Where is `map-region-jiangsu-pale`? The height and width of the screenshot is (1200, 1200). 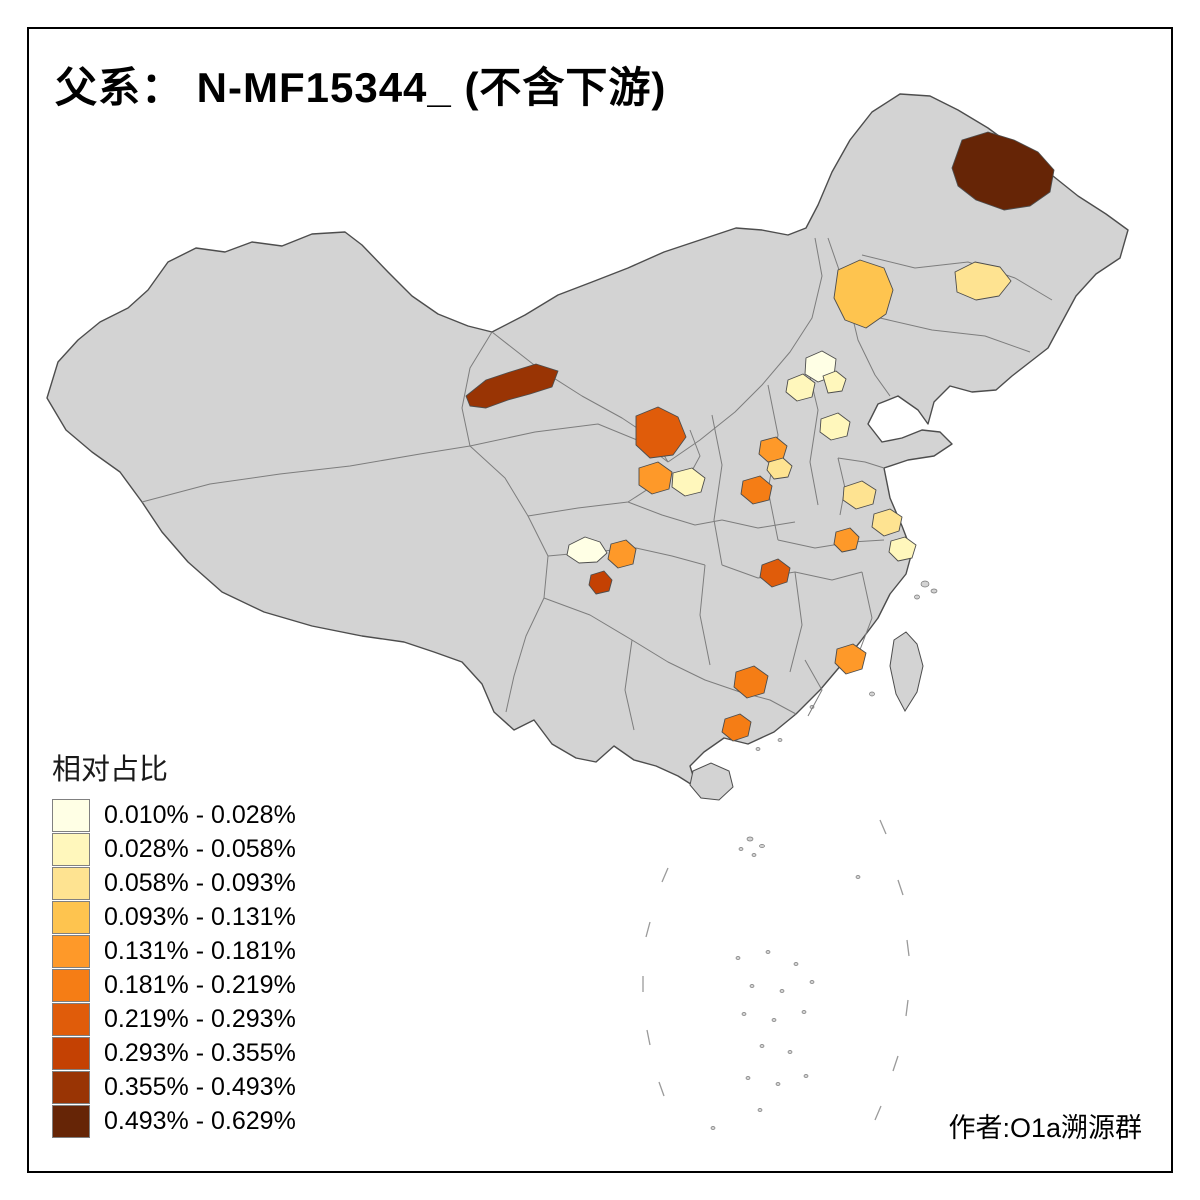
map-region-jiangsu-pale is located at coordinates (887, 522).